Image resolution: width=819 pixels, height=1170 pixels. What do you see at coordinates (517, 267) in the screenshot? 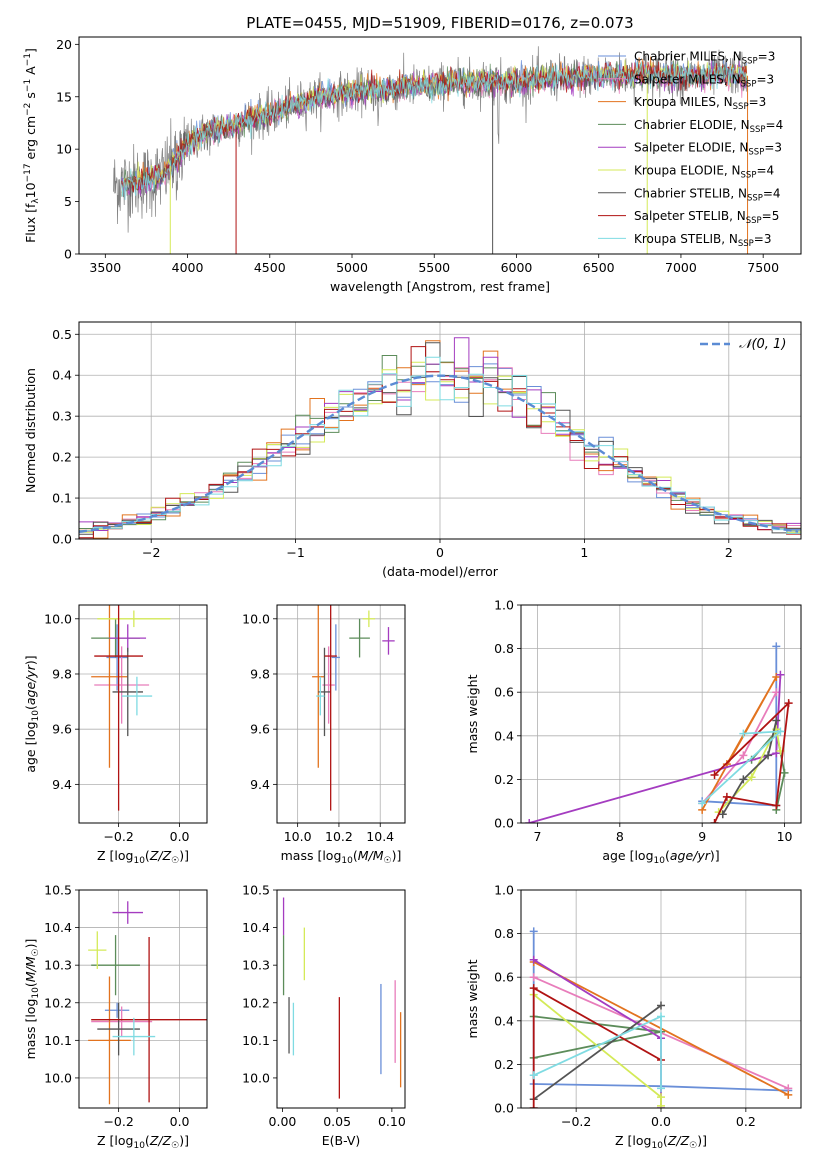
I see `x-tick-label: 6000` at bounding box center [517, 267].